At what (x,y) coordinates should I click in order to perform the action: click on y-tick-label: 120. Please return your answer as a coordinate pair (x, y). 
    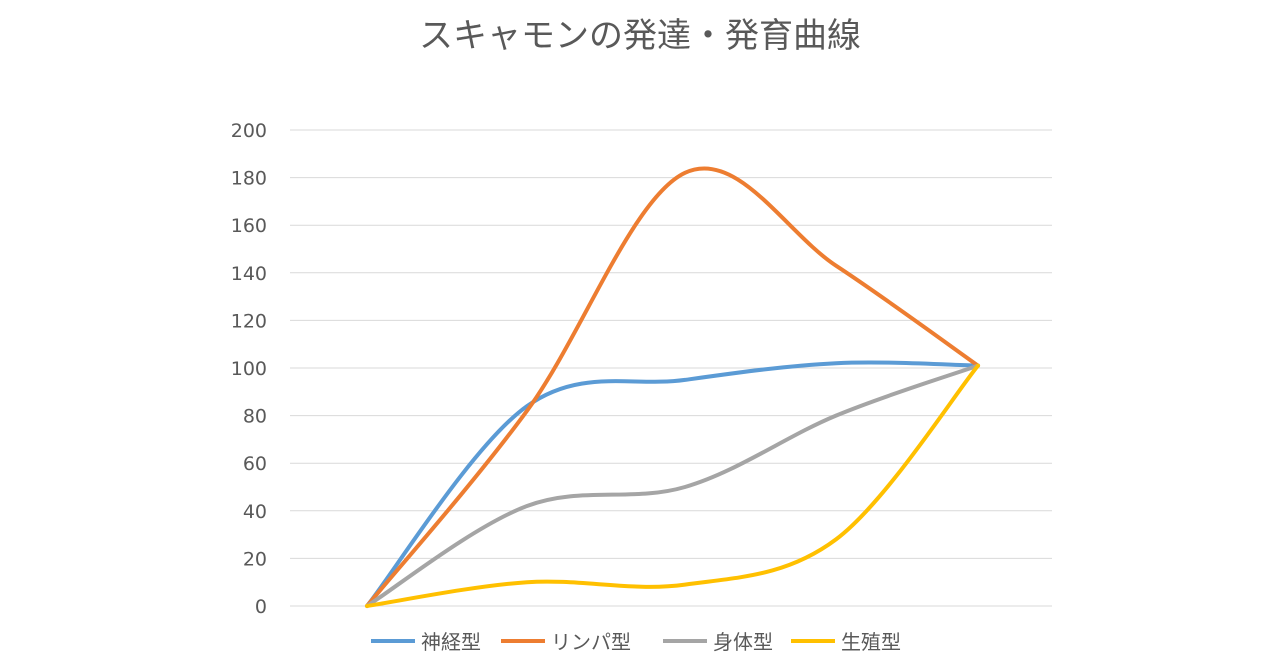
    Looking at the image, I should click on (249, 321).